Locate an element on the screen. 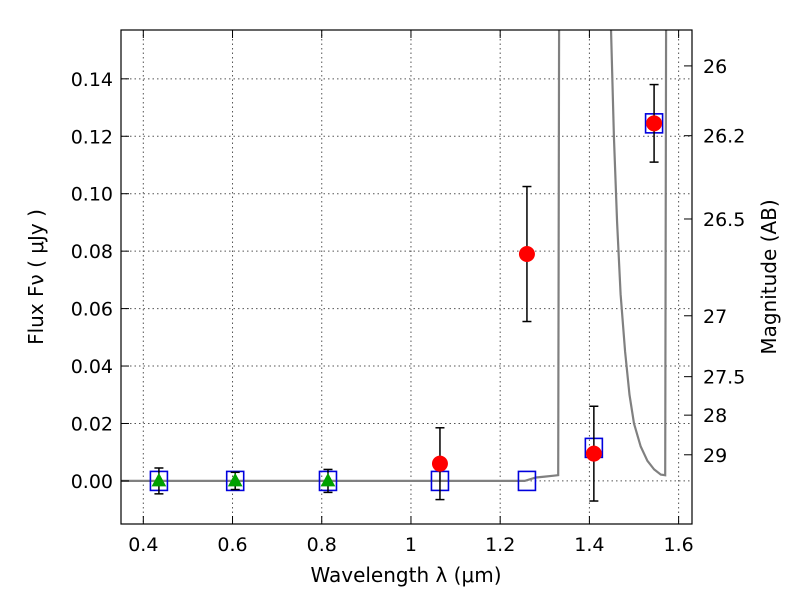  x-tick-label: 1.4 is located at coordinates (589, 545).